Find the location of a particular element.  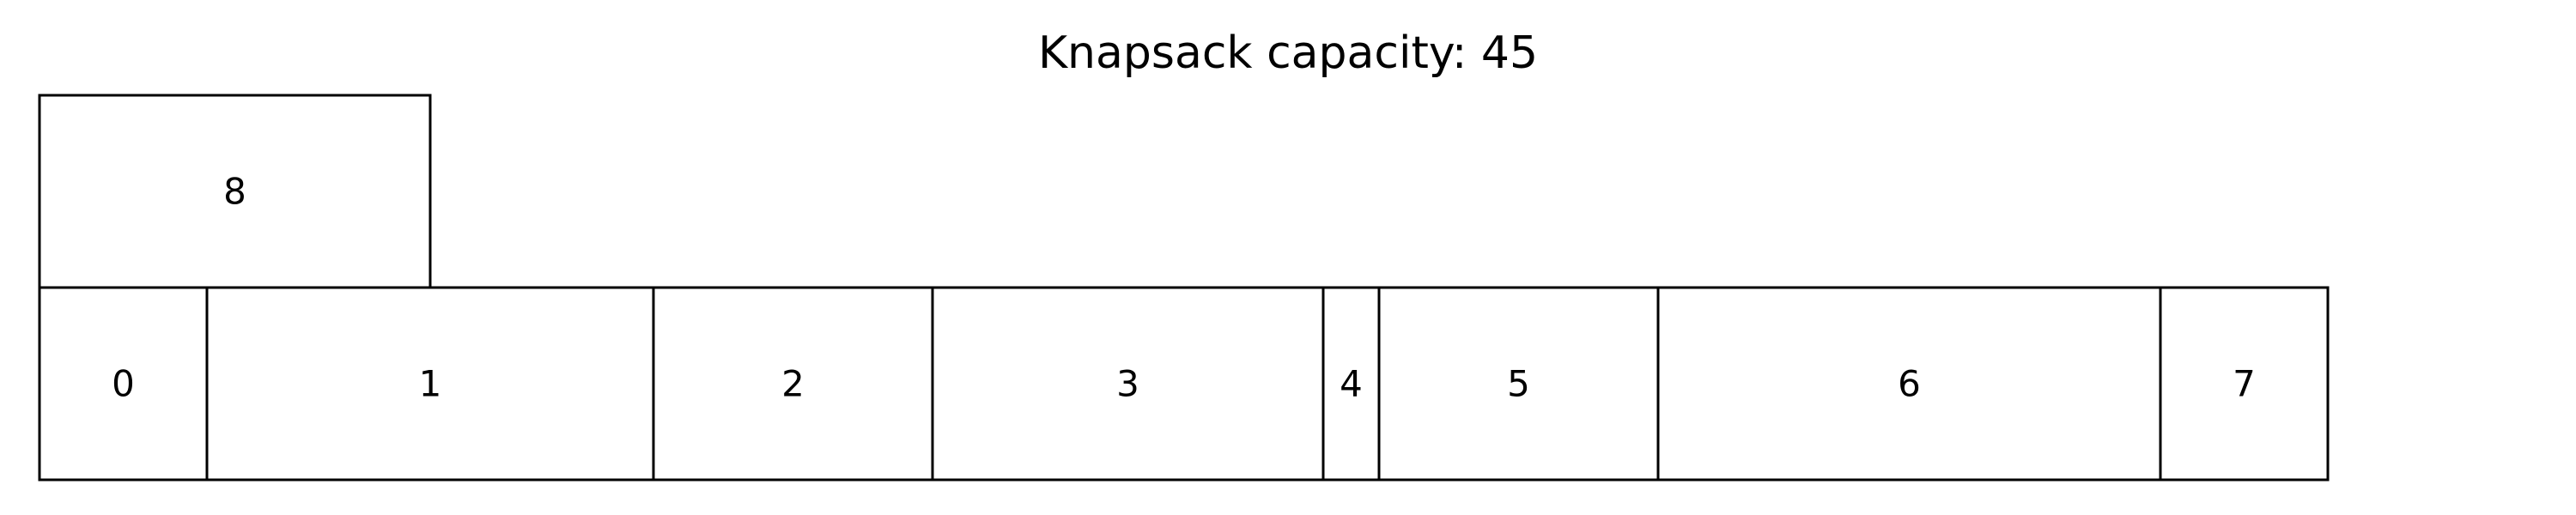

overflow-item-8: 8 is located at coordinates (235, 191).